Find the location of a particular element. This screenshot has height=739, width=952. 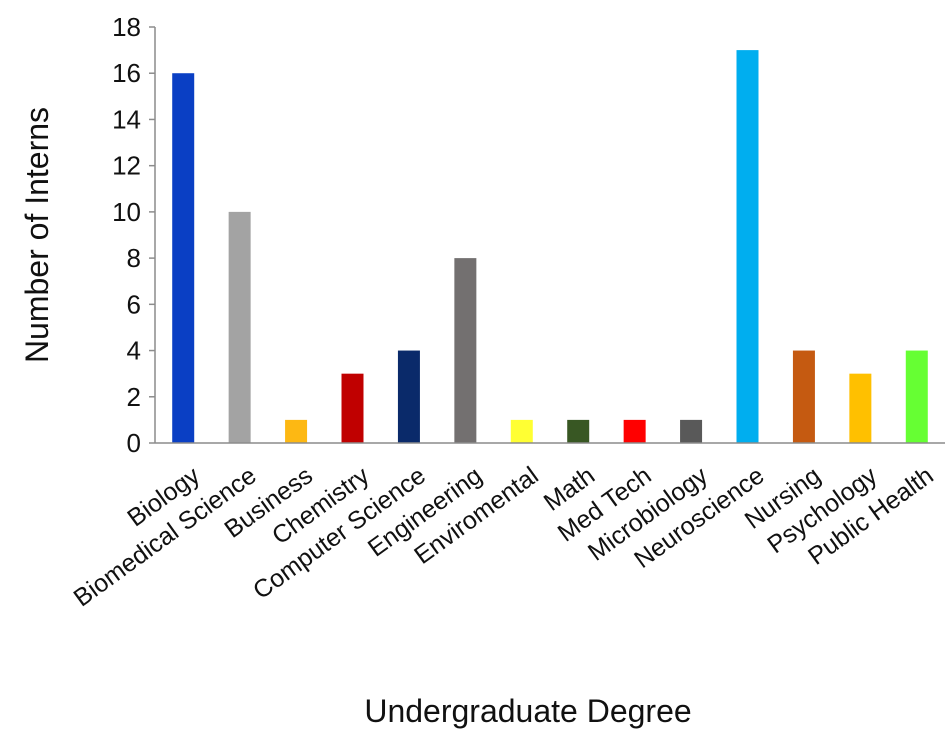

bar-med-tech is located at coordinates (634, 431).